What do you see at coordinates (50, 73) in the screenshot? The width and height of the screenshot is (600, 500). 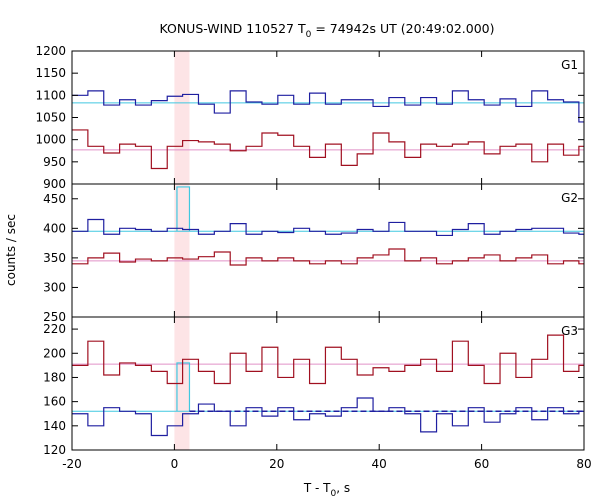 I see `y-tick-label: 1150` at bounding box center [50, 73].